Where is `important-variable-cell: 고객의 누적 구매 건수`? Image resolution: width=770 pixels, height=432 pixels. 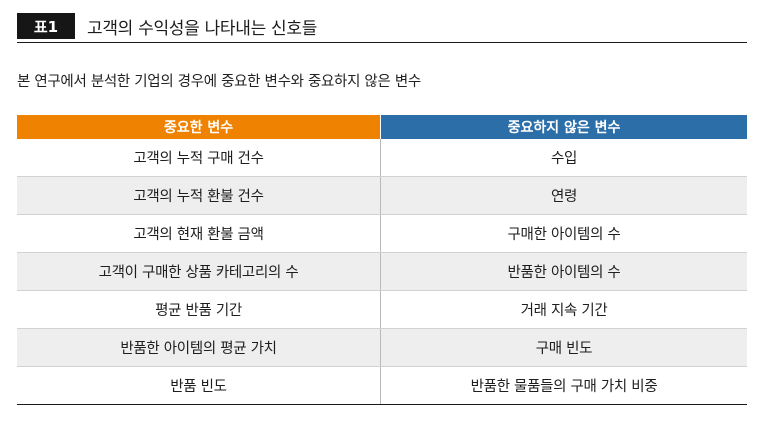 important-variable-cell: 고객의 누적 구매 건수 is located at coordinates (199, 158).